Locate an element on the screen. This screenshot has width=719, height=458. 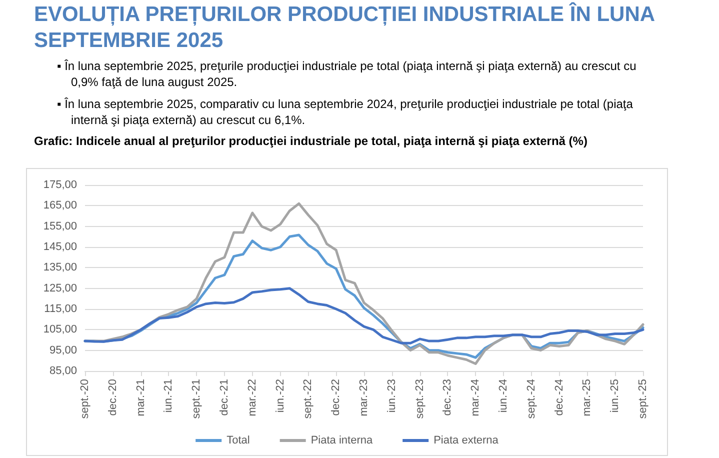
x-tick-label: iun.-22 is located at coordinates (280, 396).